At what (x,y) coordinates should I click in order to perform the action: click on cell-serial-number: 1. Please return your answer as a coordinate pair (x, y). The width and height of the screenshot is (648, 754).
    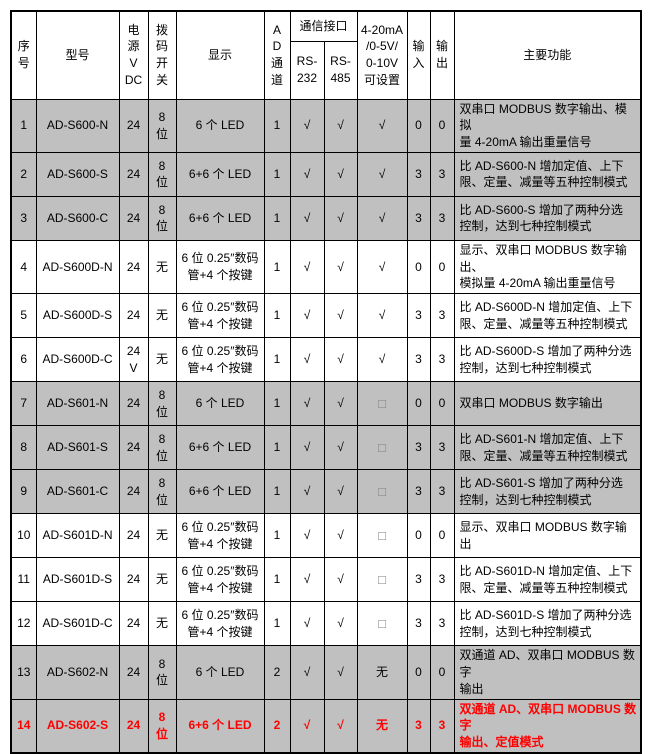
    Looking at the image, I should click on (23, 125).